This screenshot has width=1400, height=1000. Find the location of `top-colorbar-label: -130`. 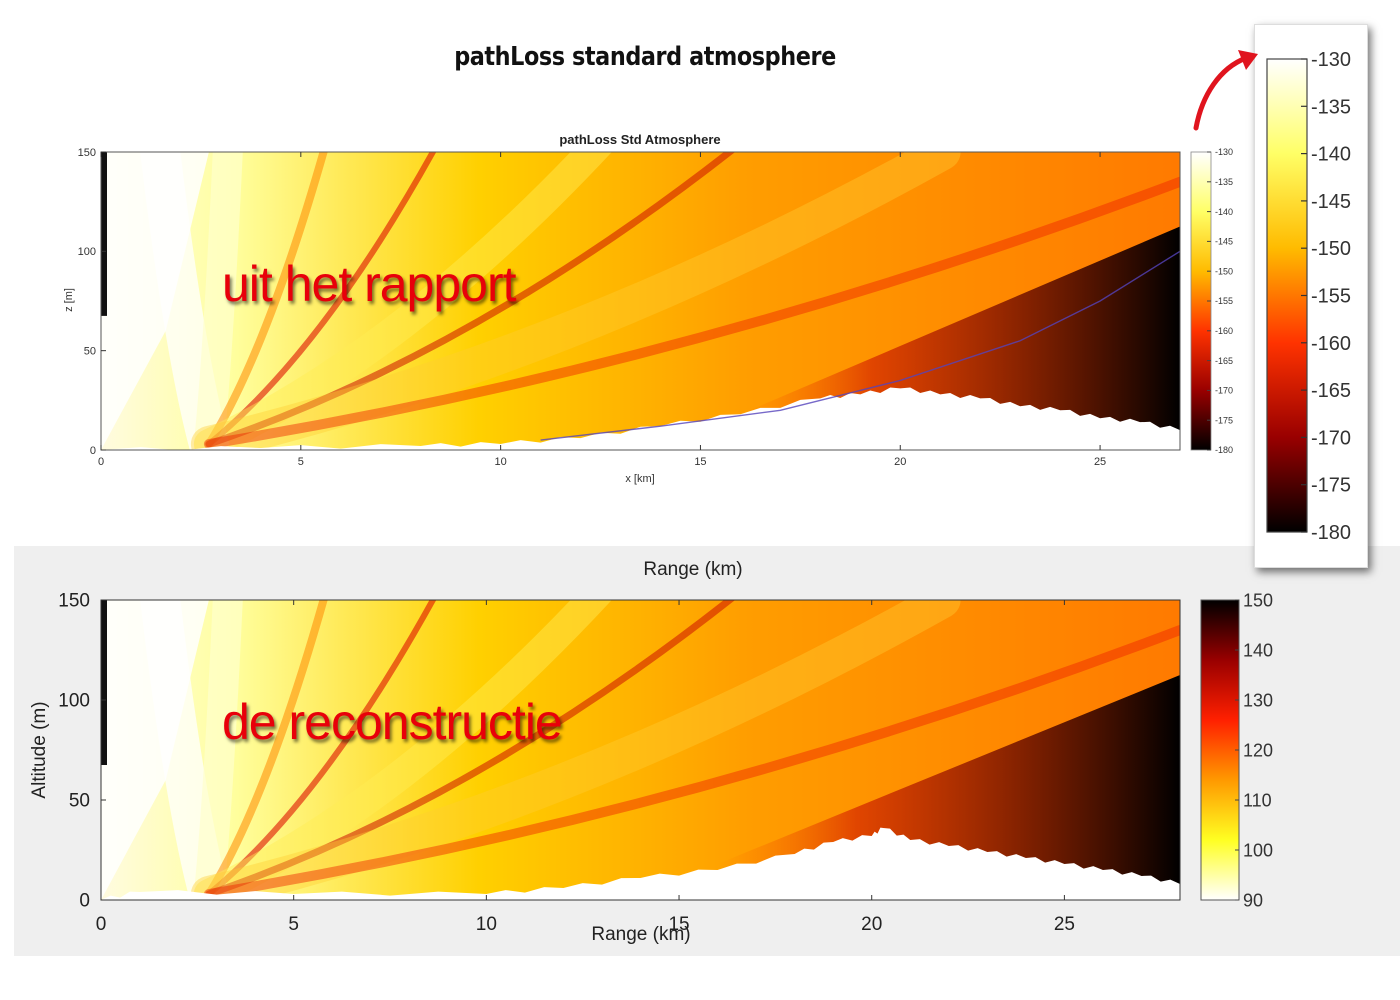

top-colorbar-label: -130 is located at coordinates (1224, 152).